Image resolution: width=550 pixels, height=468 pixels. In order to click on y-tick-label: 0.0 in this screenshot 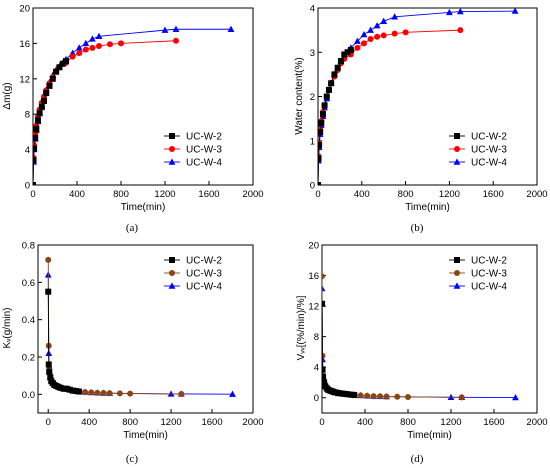, I will do `click(28, 395)`.